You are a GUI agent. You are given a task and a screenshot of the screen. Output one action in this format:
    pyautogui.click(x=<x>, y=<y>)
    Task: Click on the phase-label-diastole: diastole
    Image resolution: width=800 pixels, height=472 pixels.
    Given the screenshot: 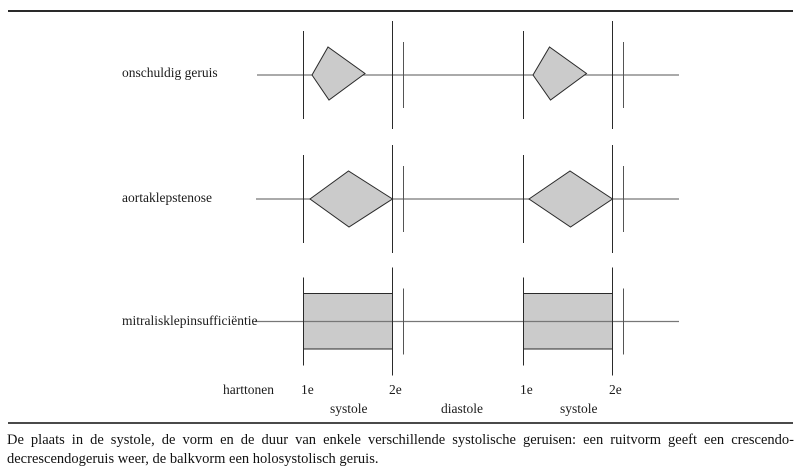 What is the action you would take?
    pyautogui.click(x=462, y=408)
    